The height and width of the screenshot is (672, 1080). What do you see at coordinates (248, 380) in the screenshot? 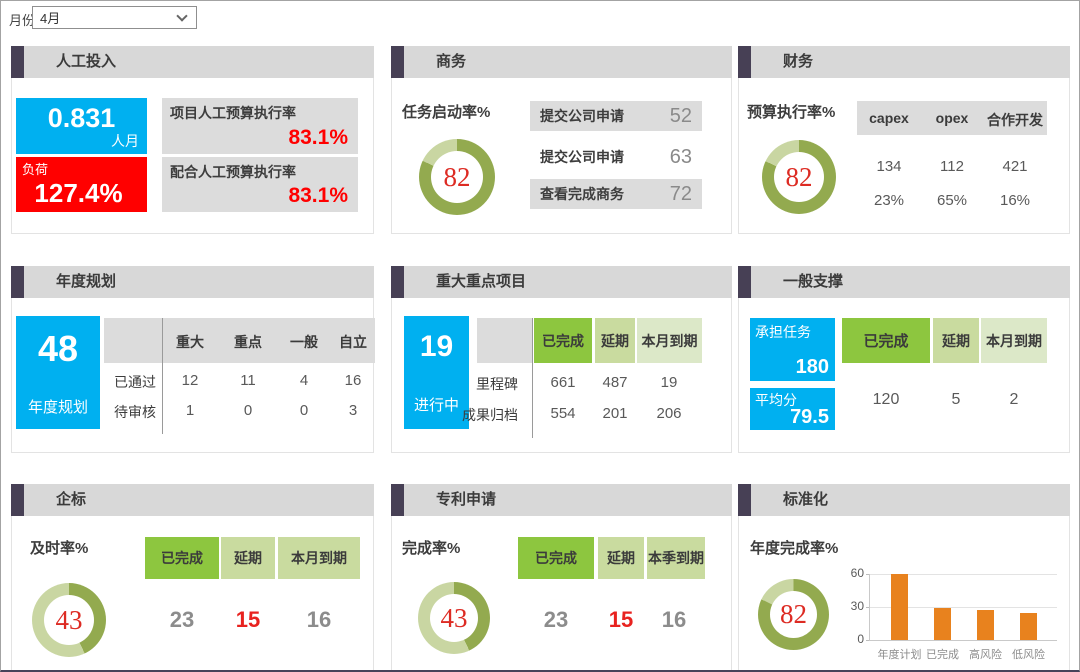
I see `annual-plan-cell: 11` at bounding box center [248, 380].